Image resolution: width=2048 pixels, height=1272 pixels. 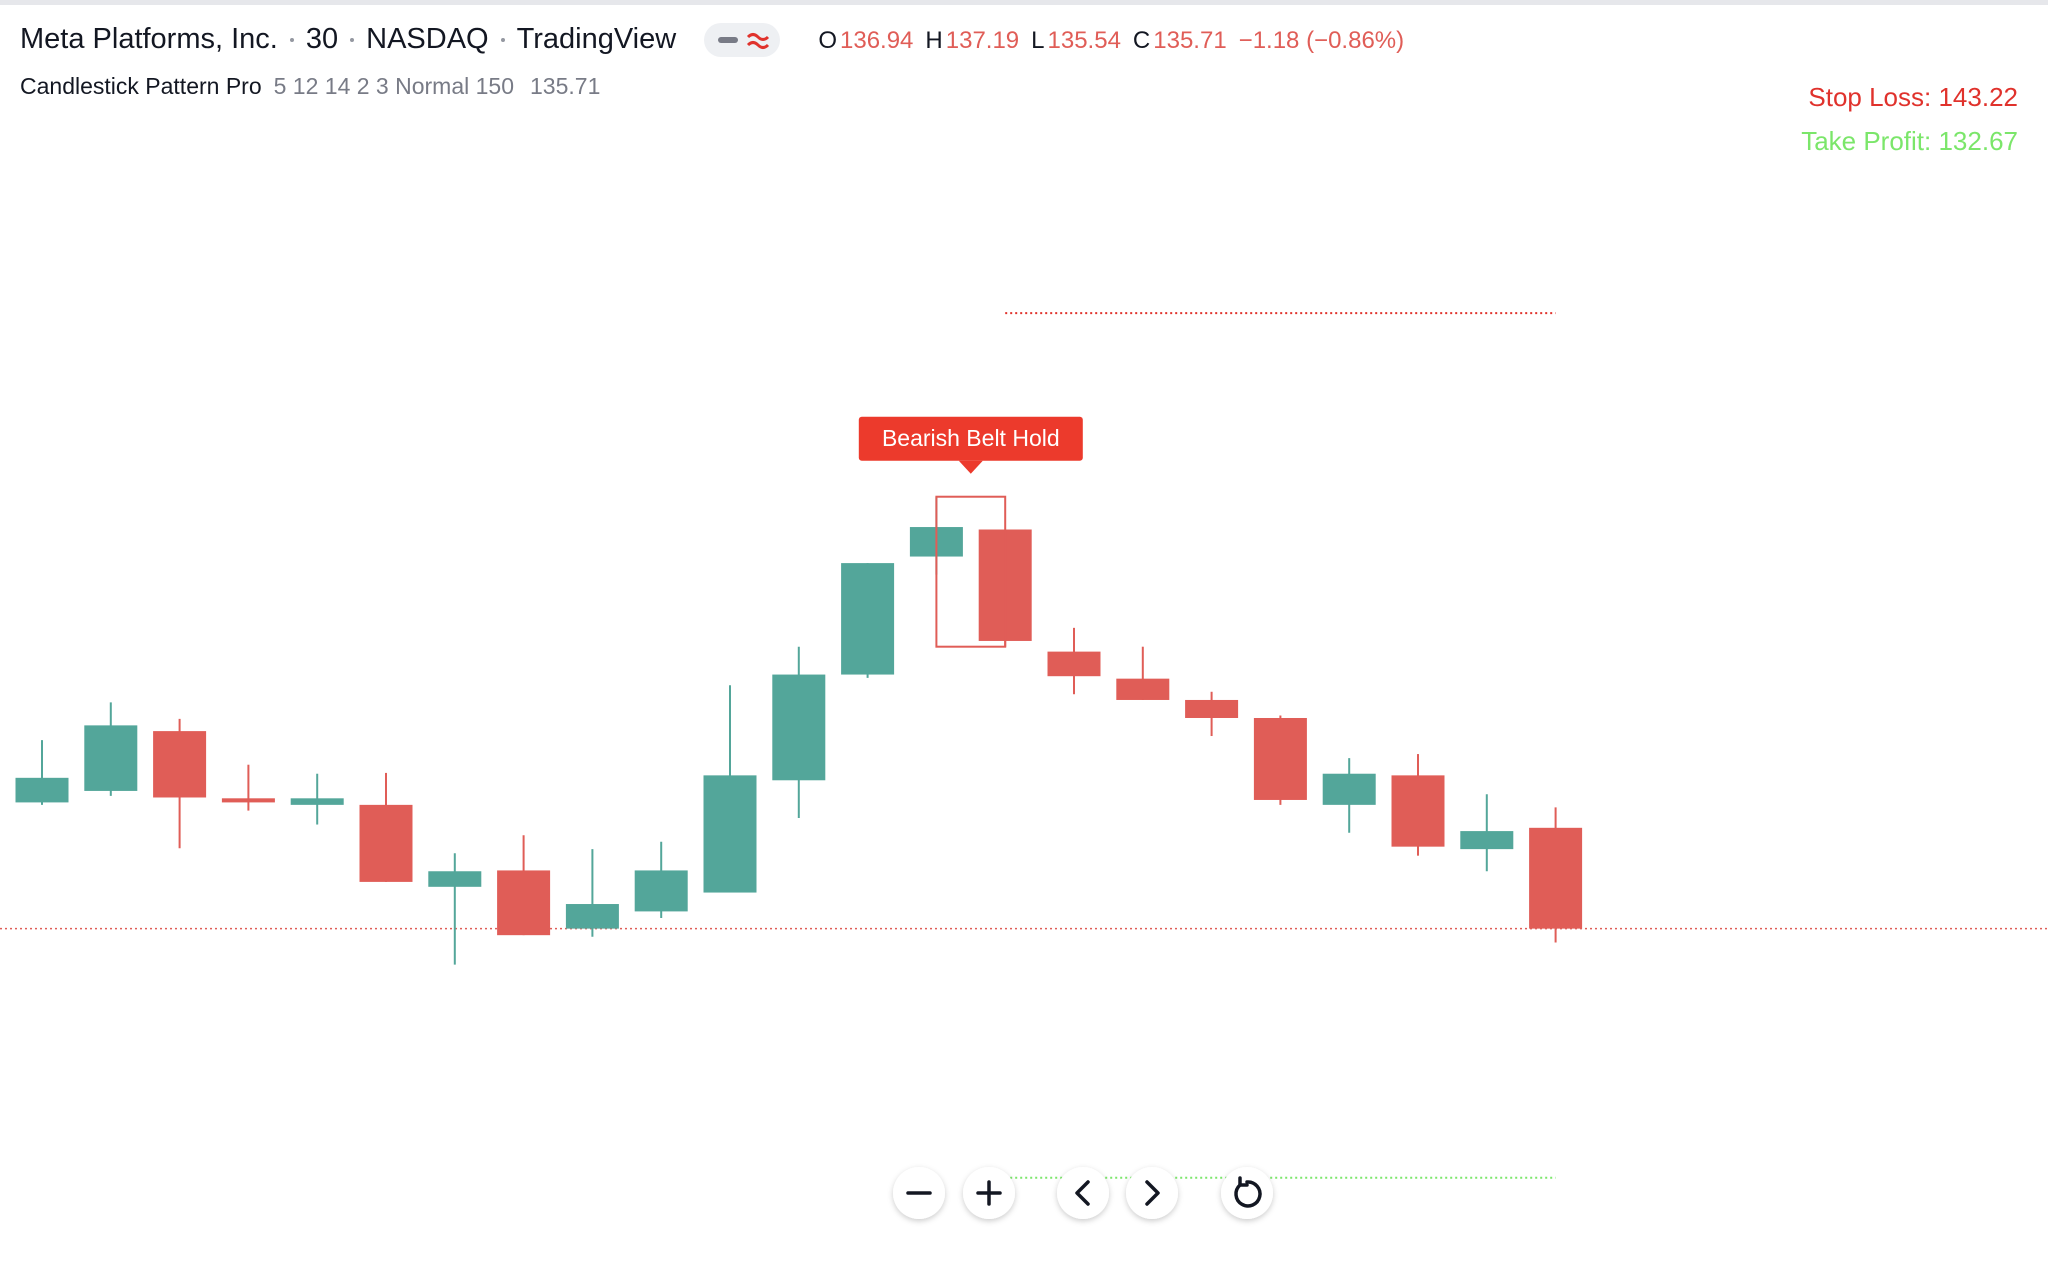 I want to click on toggle-pill, so click(x=742, y=40).